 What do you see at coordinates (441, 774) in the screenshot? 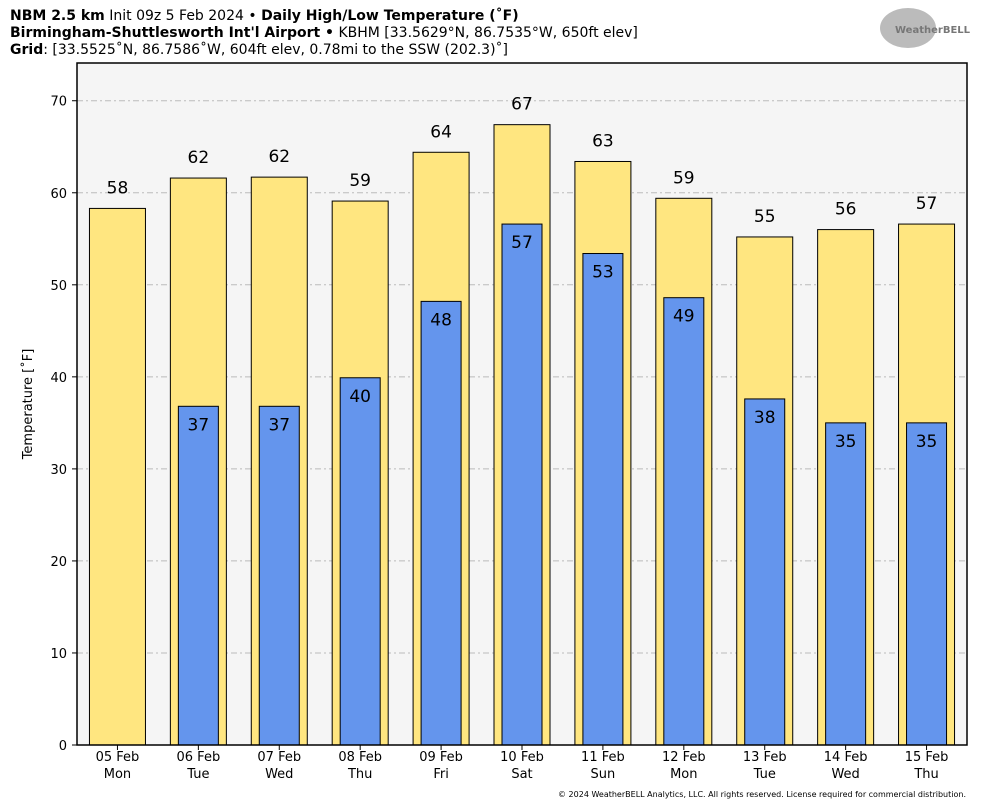
I see `x-tick-label: Fri` at bounding box center [441, 774].